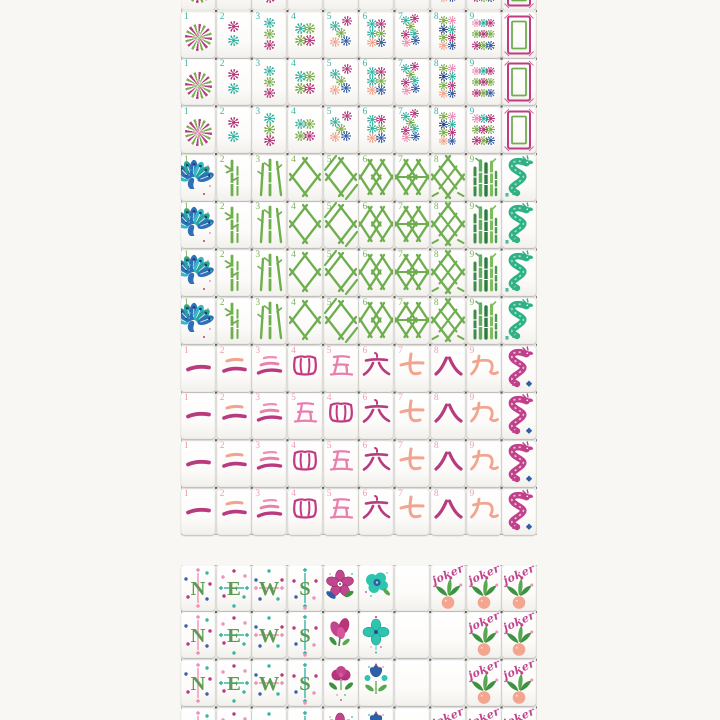 The height and width of the screenshot is (720, 720). I want to click on wind-letter: E, so click(234, 589).